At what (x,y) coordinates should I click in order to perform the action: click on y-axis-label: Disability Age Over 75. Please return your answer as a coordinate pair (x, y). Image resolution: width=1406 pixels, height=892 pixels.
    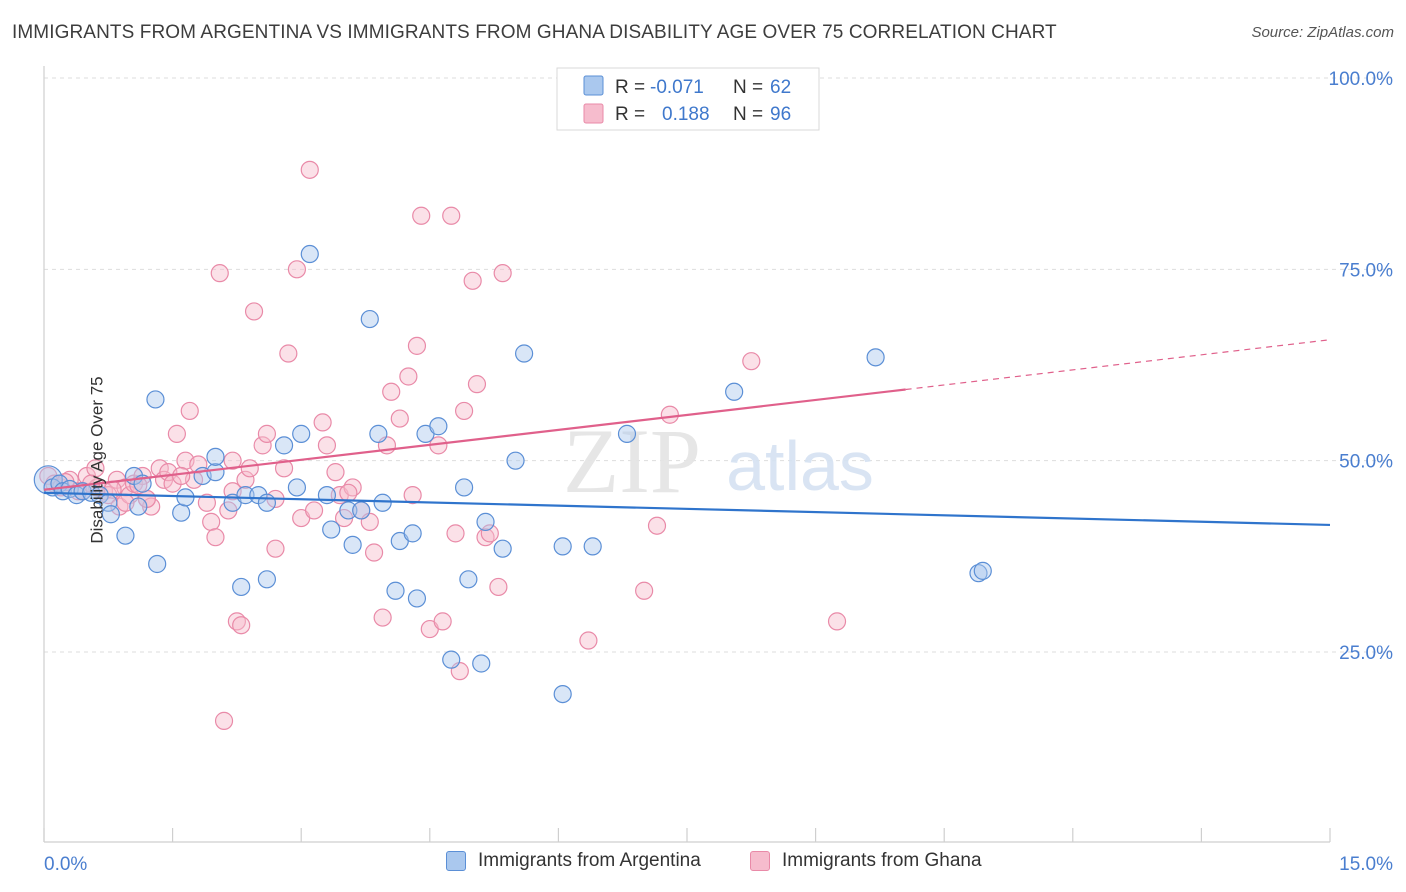
    Looking at the image, I should click on (97, 460).